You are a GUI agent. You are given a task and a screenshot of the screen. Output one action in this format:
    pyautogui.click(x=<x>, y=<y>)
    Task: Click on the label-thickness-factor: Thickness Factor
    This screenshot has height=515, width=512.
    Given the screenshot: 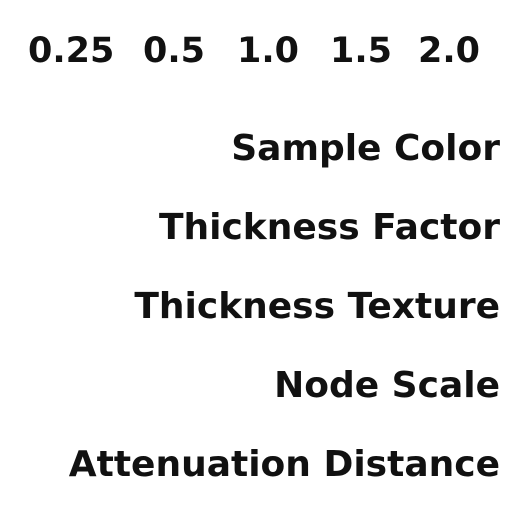 What is the action you would take?
    pyautogui.click(x=329, y=227)
    